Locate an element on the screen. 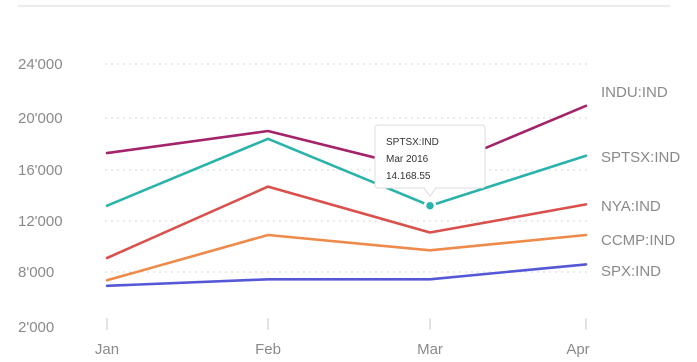 The image size is (697, 362). series-label: NYA:IND is located at coordinates (631, 206).